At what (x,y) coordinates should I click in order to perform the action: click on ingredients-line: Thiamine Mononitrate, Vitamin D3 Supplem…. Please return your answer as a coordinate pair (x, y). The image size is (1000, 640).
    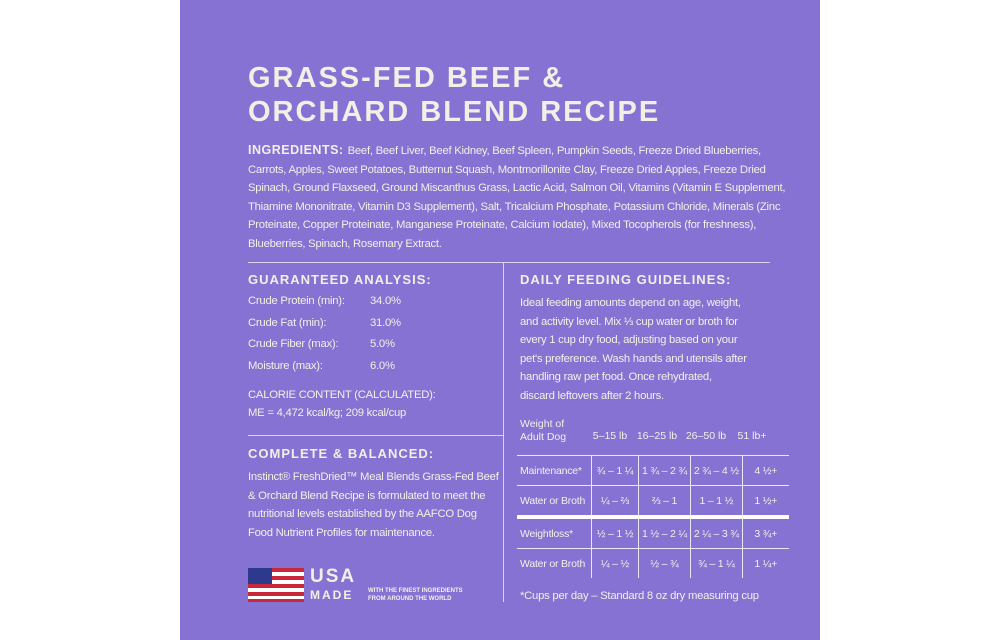
    Looking at the image, I should click on (516, 207).